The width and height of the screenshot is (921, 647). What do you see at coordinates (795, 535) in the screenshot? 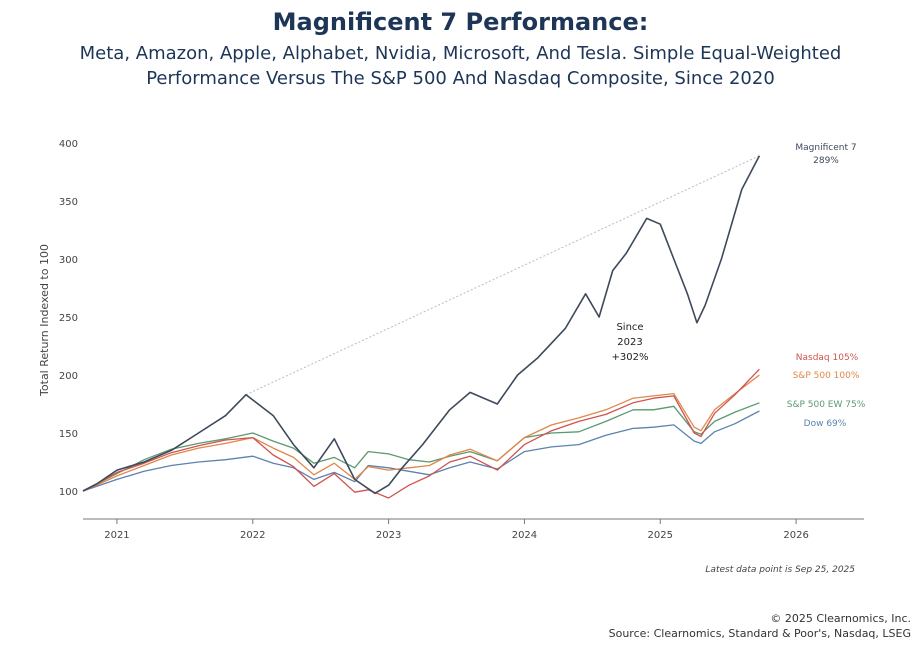
I see `x-tick-label: 2026` at bounding box center [795, 535].